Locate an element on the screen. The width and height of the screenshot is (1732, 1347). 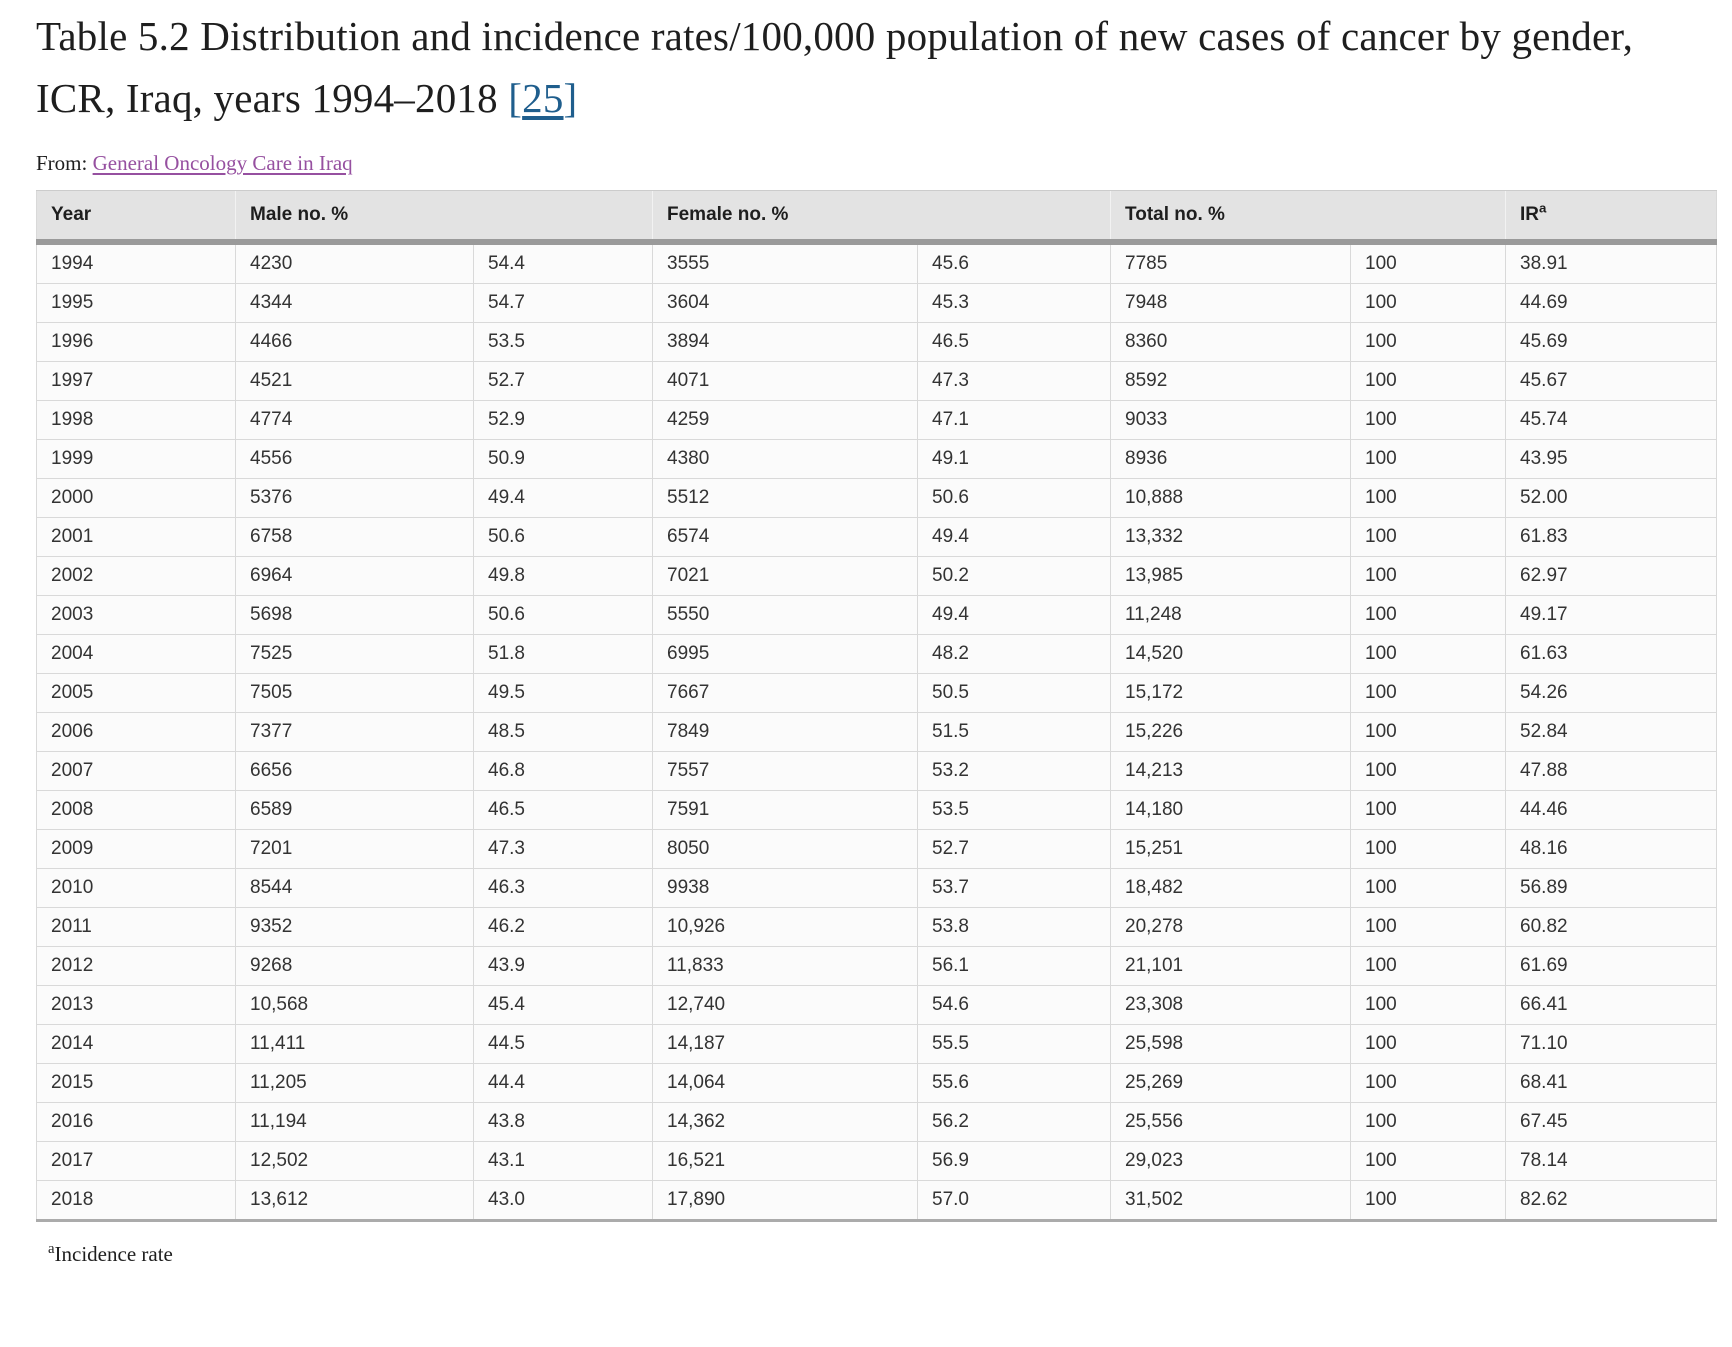
header-ir: IRa is located at coordinates (1611, 217).